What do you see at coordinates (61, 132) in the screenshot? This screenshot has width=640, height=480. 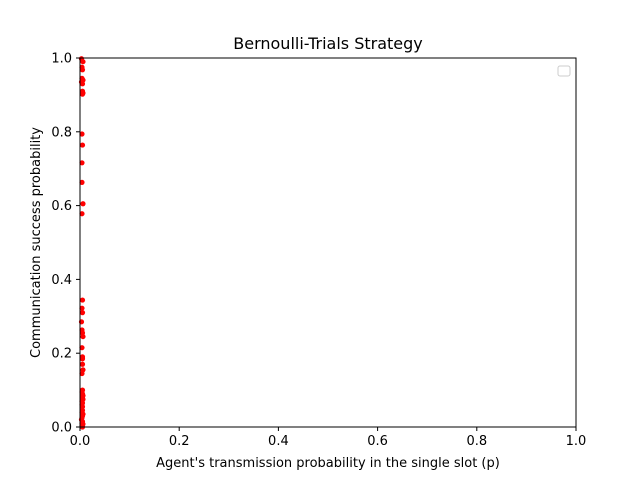 I see `y-tick-label: 0.8` at bounding box center [61, 132].